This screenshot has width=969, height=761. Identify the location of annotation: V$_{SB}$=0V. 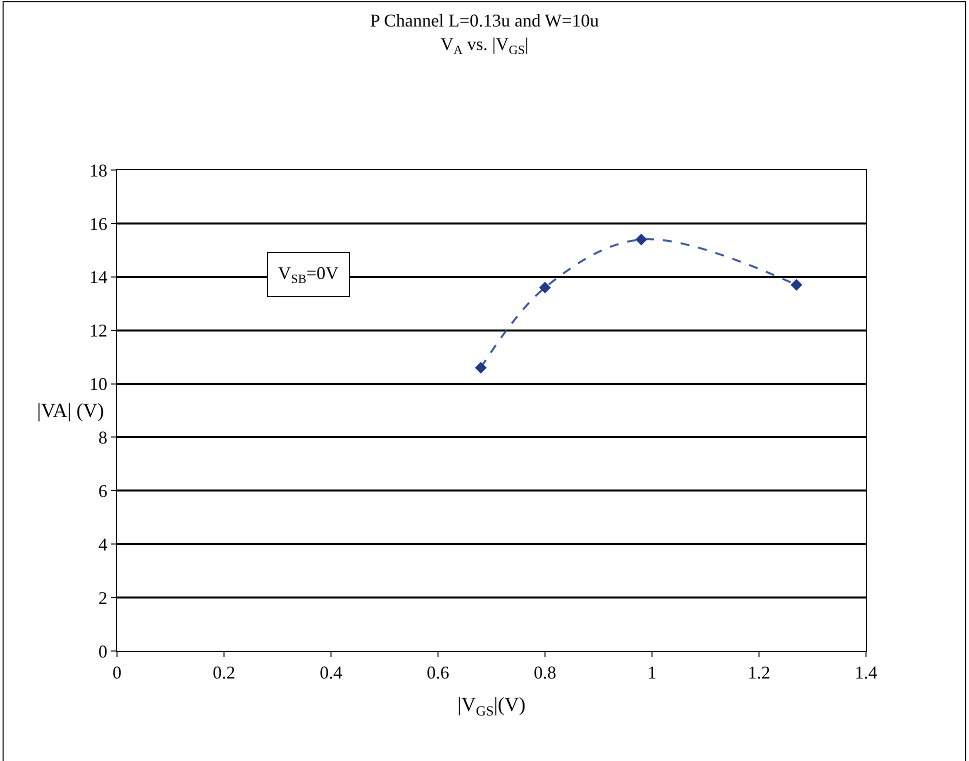
(308, 274).